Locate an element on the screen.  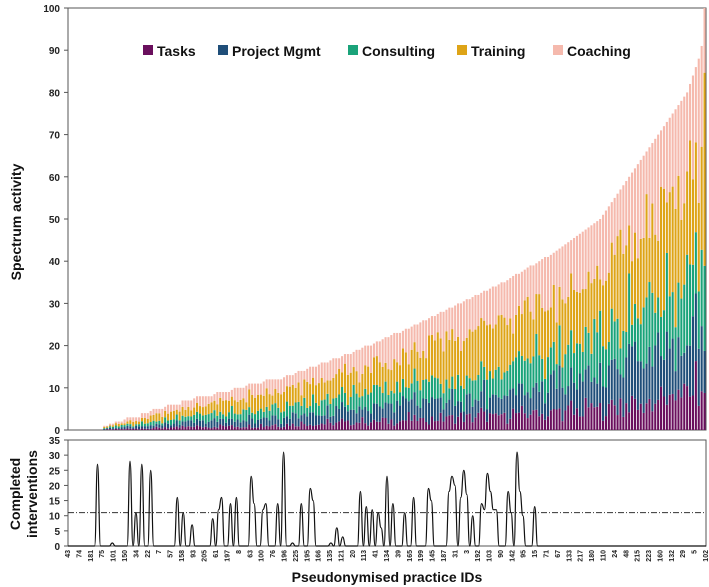
x-tick-label: 8 is located at coordinates (239, 552).